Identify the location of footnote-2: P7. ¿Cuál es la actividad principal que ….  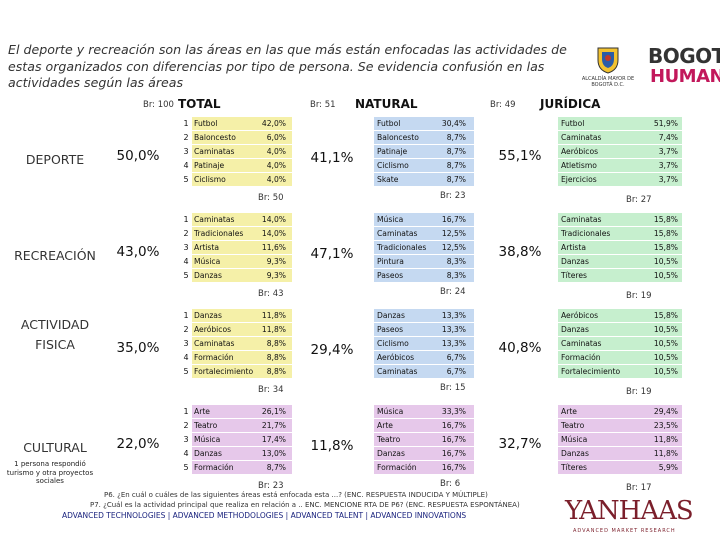
(305, 505).